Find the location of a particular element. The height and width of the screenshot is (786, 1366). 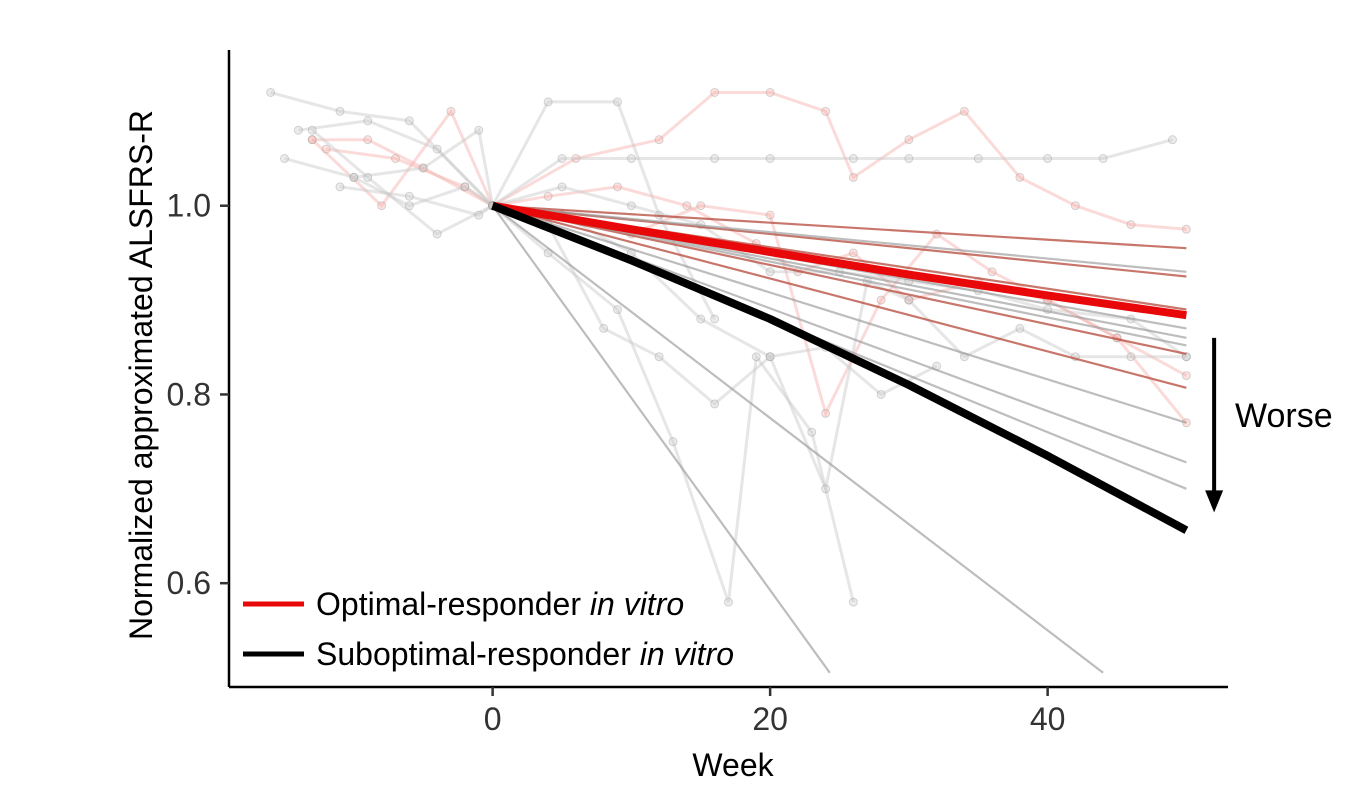

x-ticks: 0 20 40 is located at coordinates (774, 712).